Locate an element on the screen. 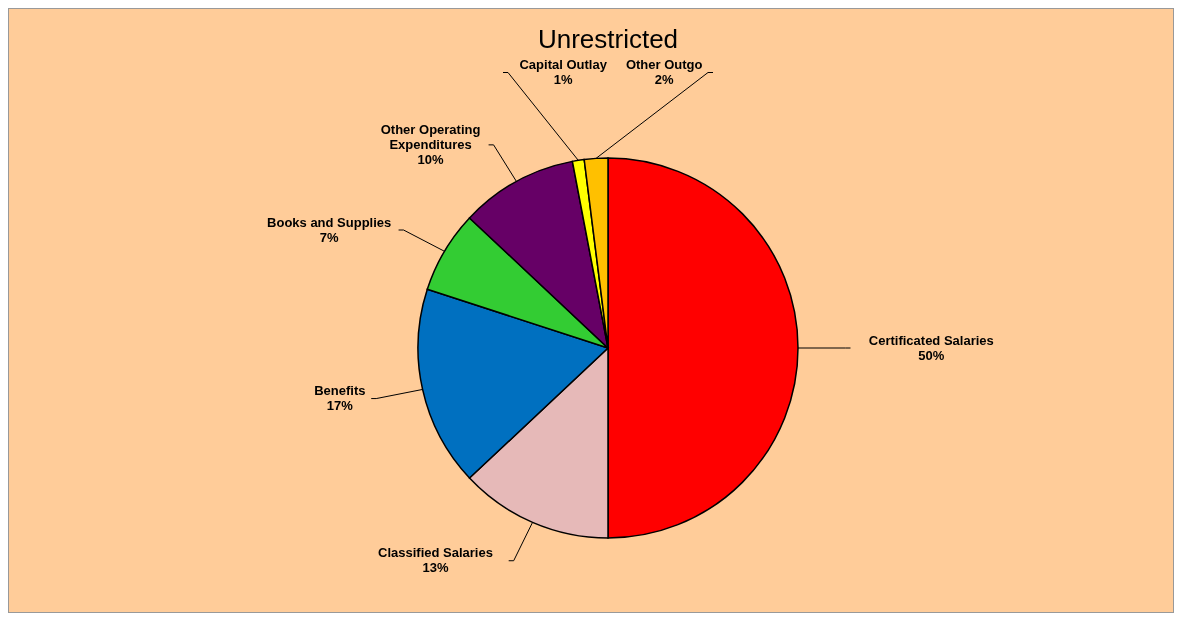 The image size is (1182, 621). data-label: 50% is located at coordinates (931, 355).